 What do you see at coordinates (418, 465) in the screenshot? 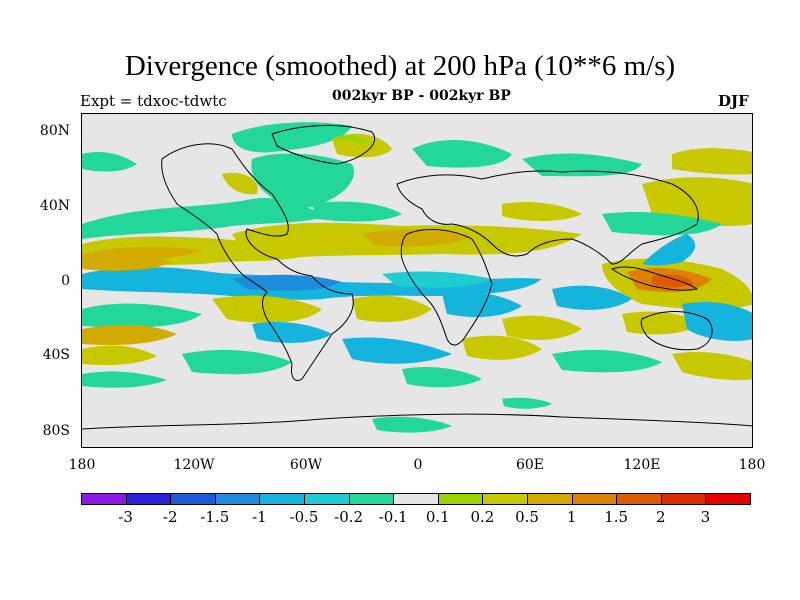
I see `lon-label-0: 0` at bounding box center [418, 465].